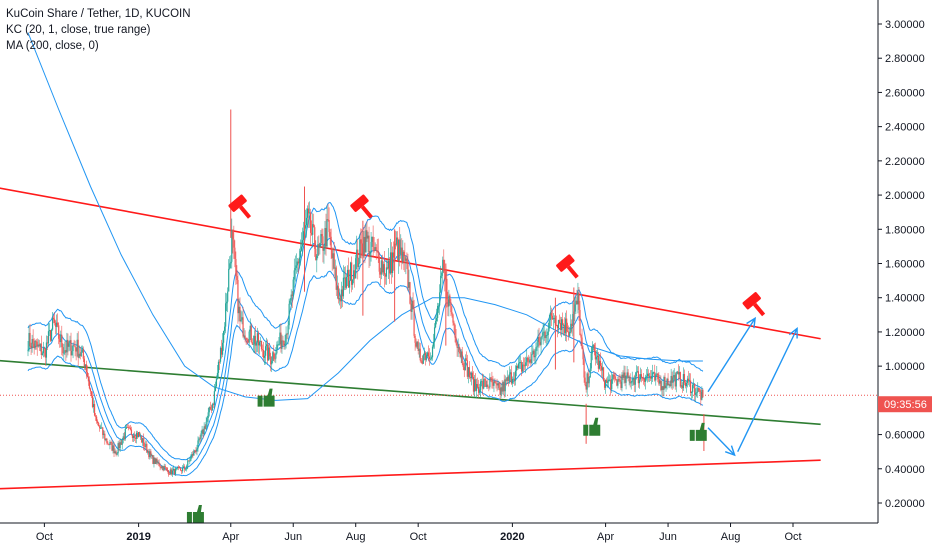 Image resolution: width=932 pixels, height=555 pixels. I want to click on y-tick-label: 0.20000, so click(905, 504).